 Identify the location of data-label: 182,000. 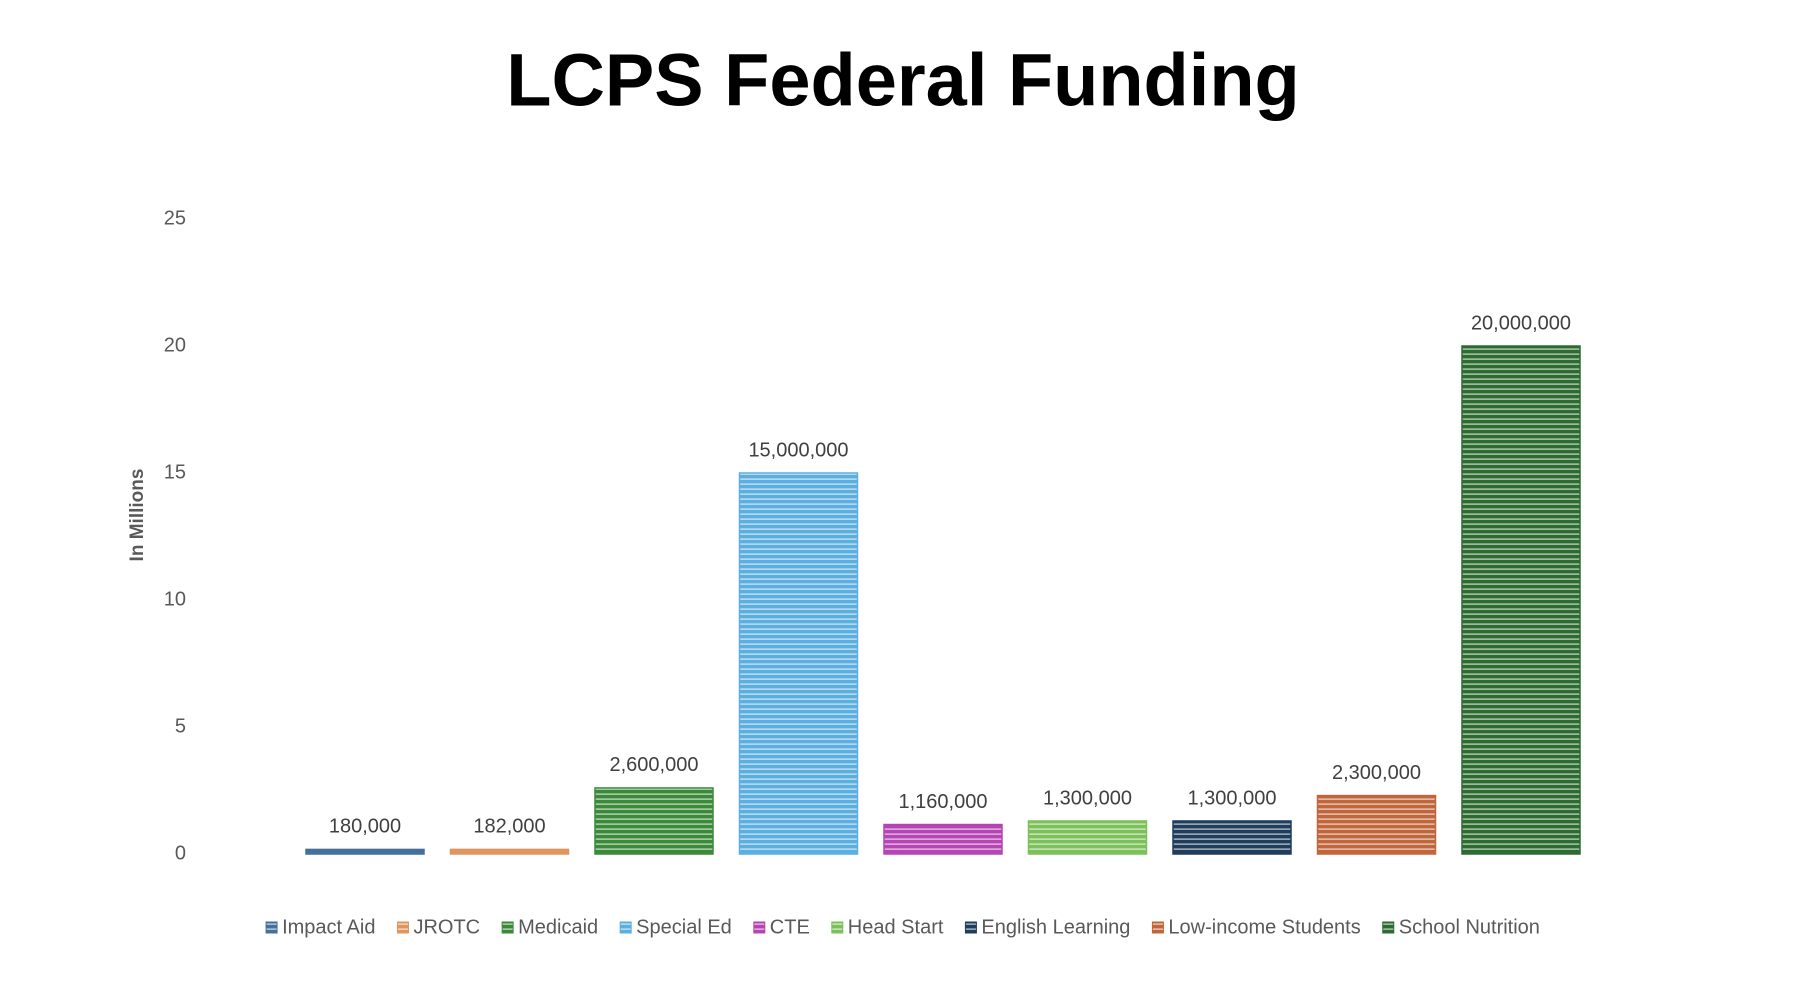
(509, 827).